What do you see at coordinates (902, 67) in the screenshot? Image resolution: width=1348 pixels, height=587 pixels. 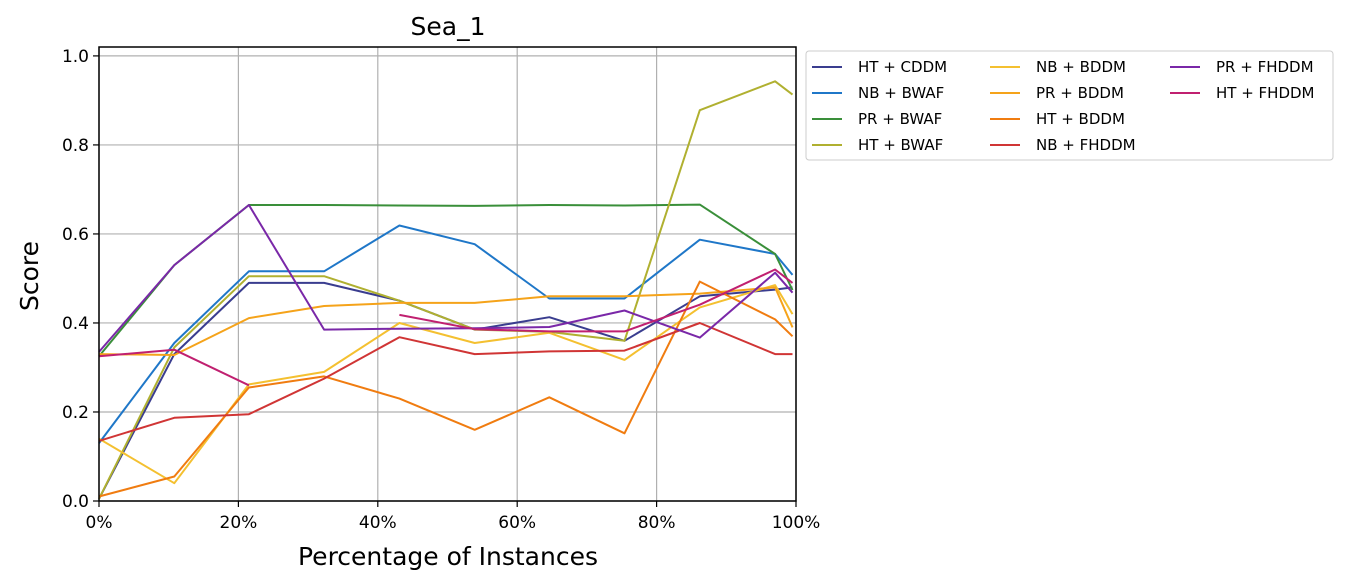 I see `legend-label-ht-cddm: HT + CDDM` at bounding box center [902, 67].